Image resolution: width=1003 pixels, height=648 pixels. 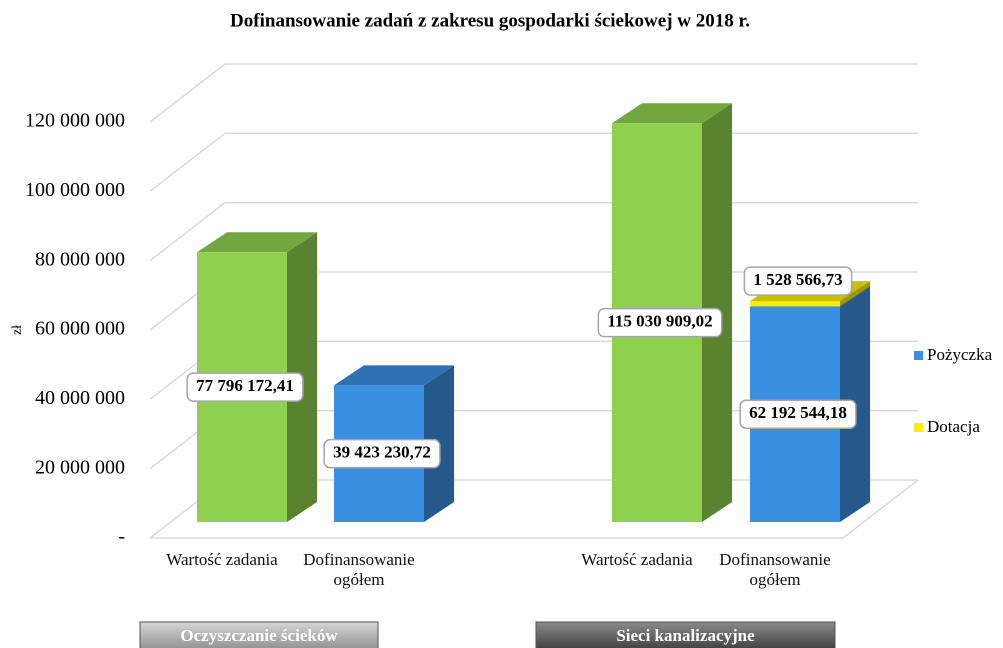 I want to click on group-label: Oczyszczanie ścieków, so click(x=259, y=635).